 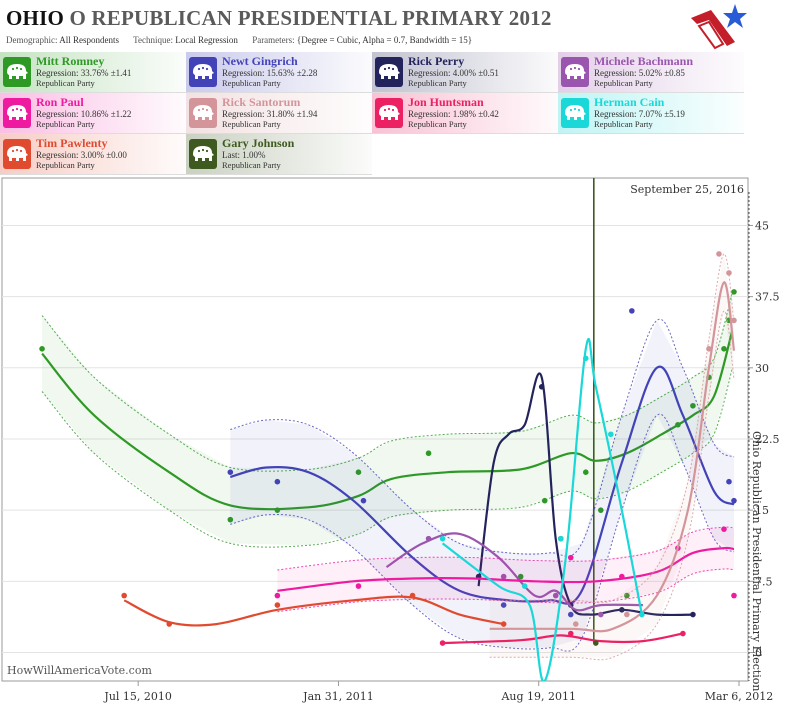 I want to click on candidate-name: Rick Santorum, so click(x=261, y=102).